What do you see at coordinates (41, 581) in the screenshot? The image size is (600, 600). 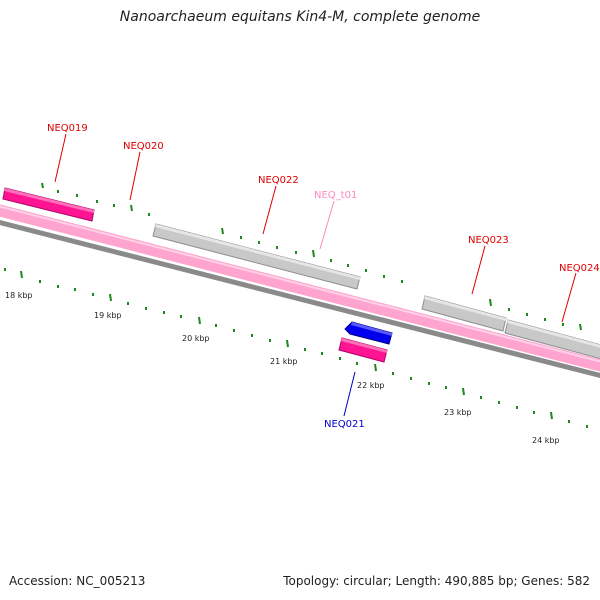 I see `accession-label: Accession:` at bounding box center [41, 581].